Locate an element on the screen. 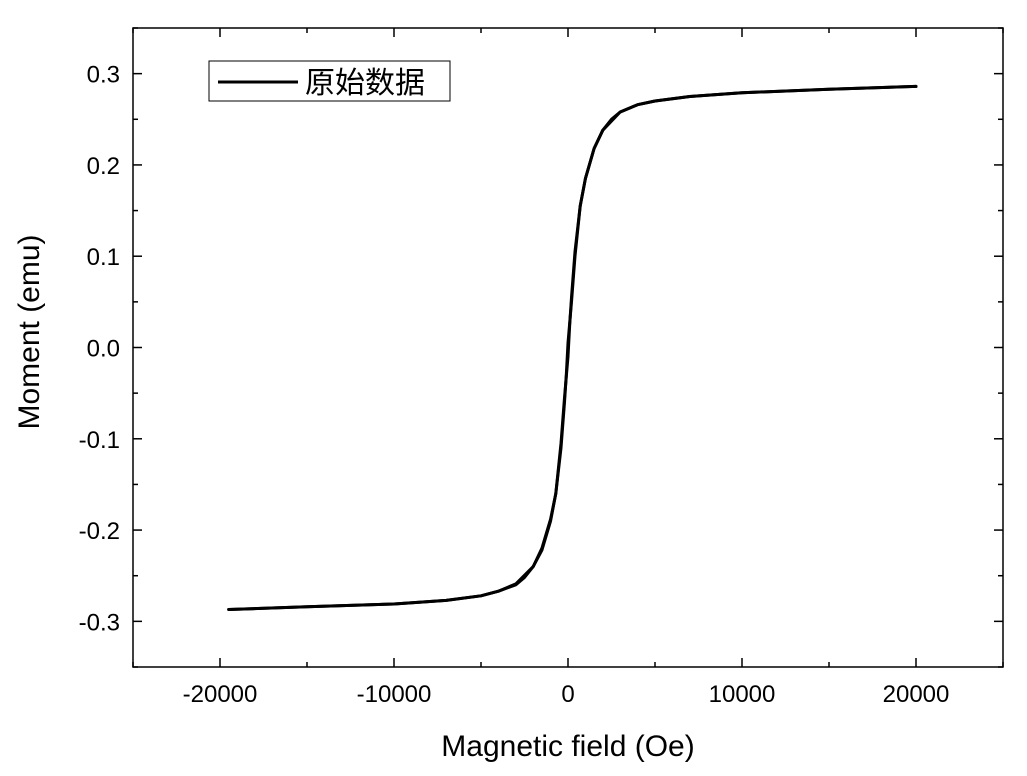 The width and height of the screenshot is (1027, 776). x-tick-label: 0 is located at coordinates (567, 694).